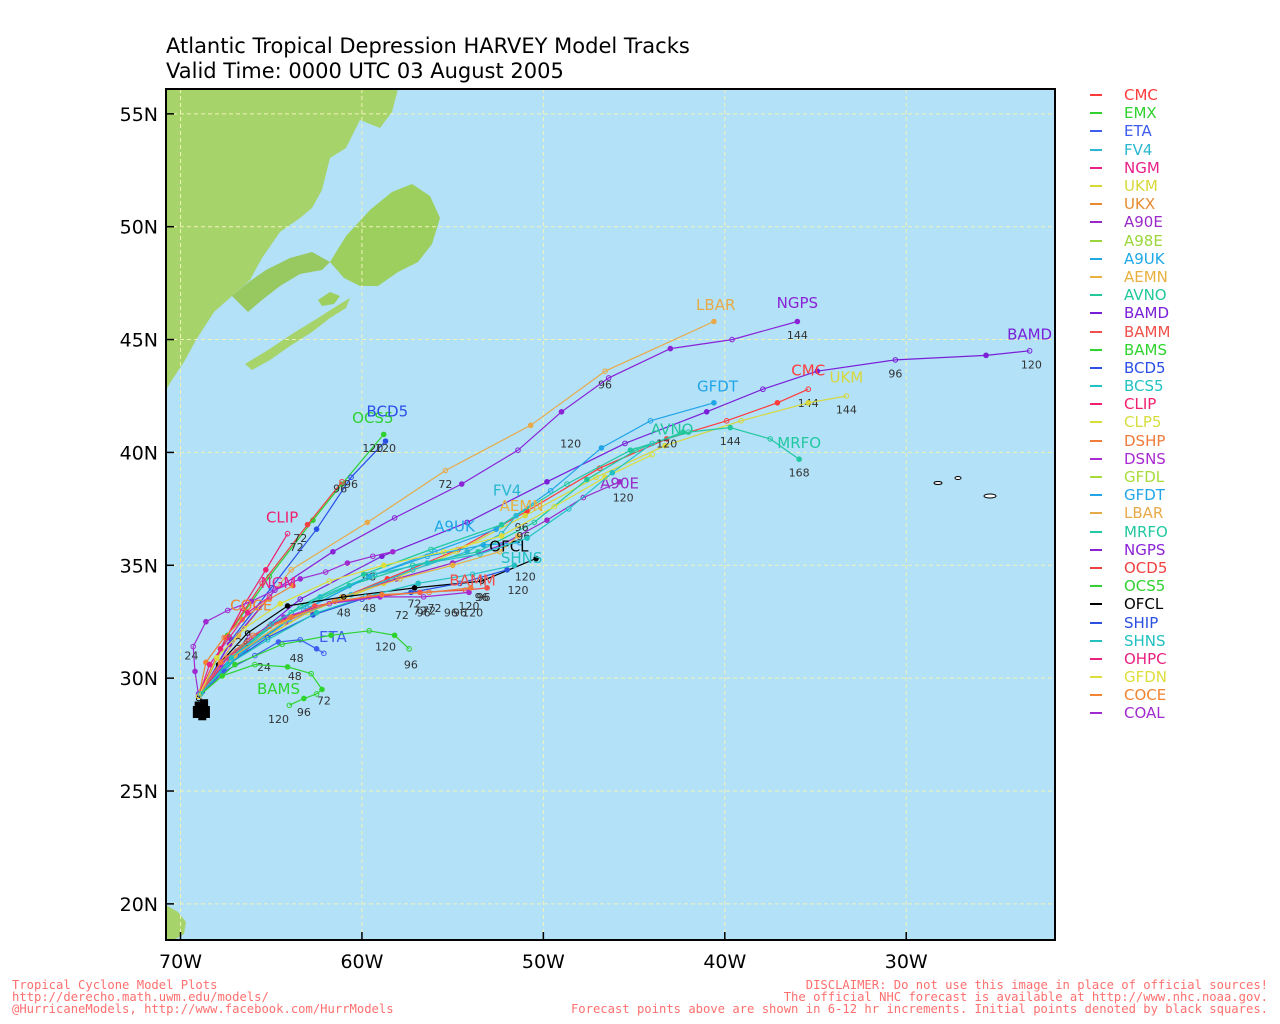 This screenshot has height=1024, width=1280. Describe the element at coordinates (372, 418) in the screenshot. I see `track-end-label: OCS5` at that location.